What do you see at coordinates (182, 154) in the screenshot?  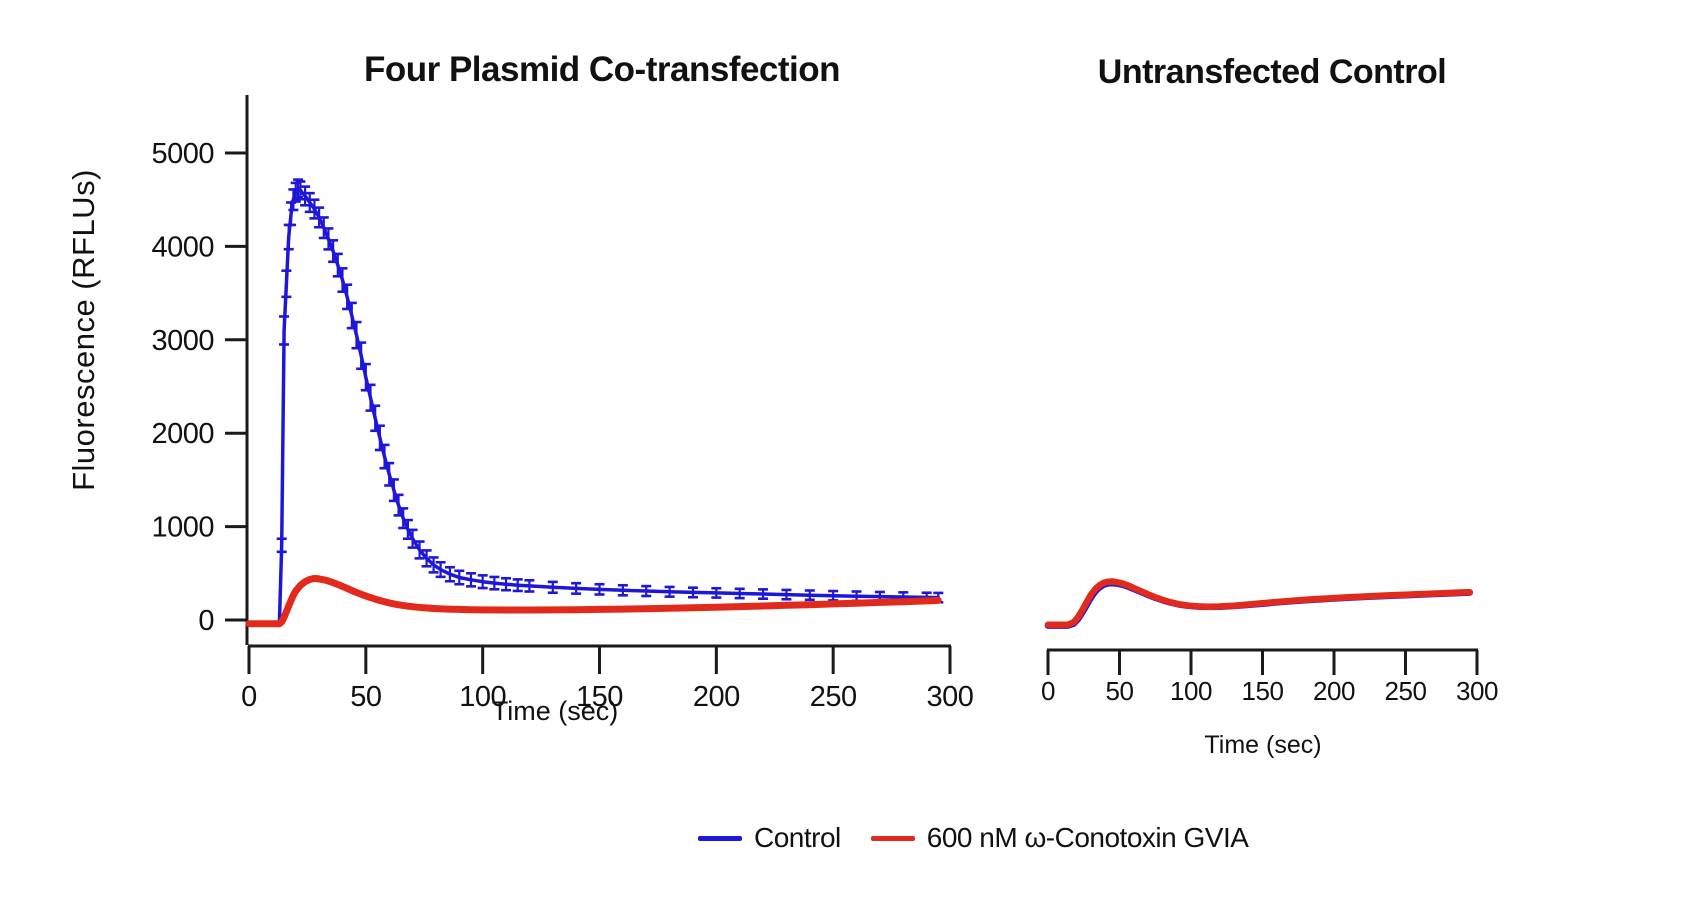 I see `y-tick-label: 5000` at bounding box center [182, 154].